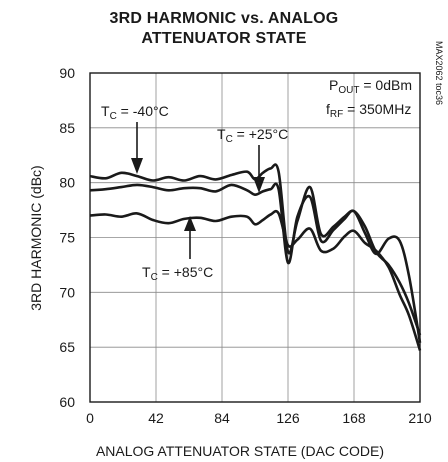 The image size is (448, 462). What do you see at coordinates (90, 418) in the screenshot?
I see `x-tick-label: 0` at bounding box center [90, 418].